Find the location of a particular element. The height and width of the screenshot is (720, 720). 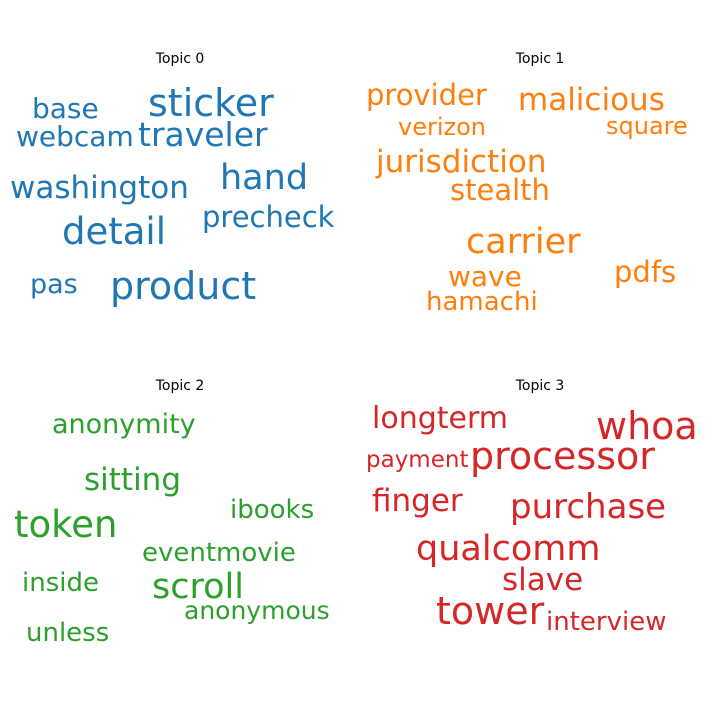

word-washington: washington is located at coordinates (99, 188).